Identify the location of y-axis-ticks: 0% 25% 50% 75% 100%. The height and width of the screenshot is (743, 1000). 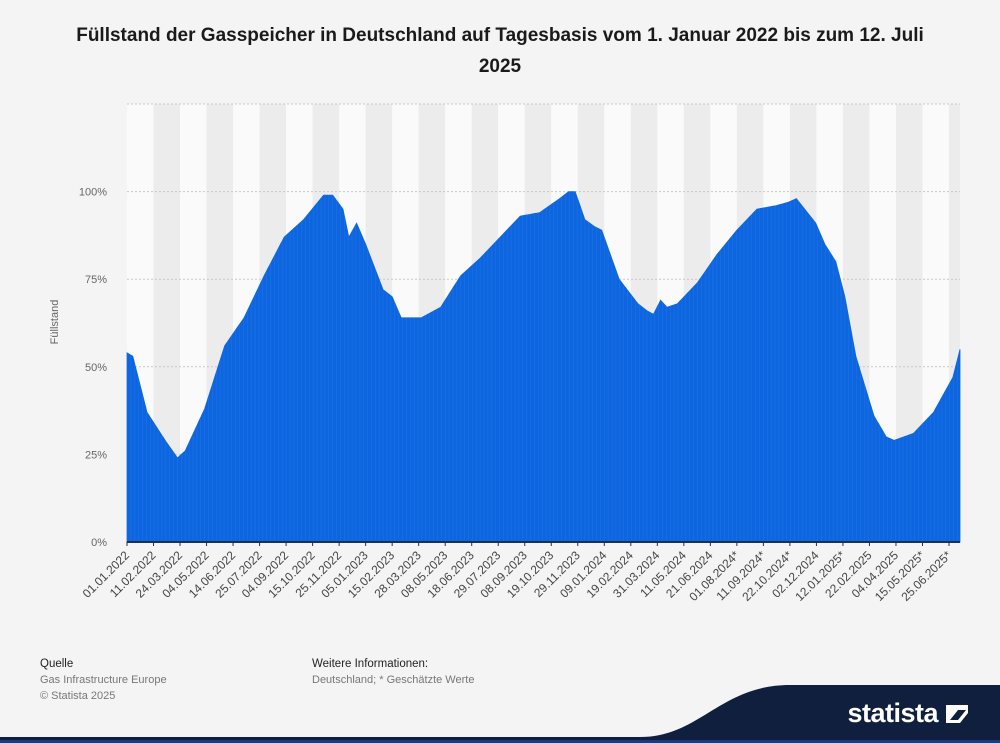
(93, 368).